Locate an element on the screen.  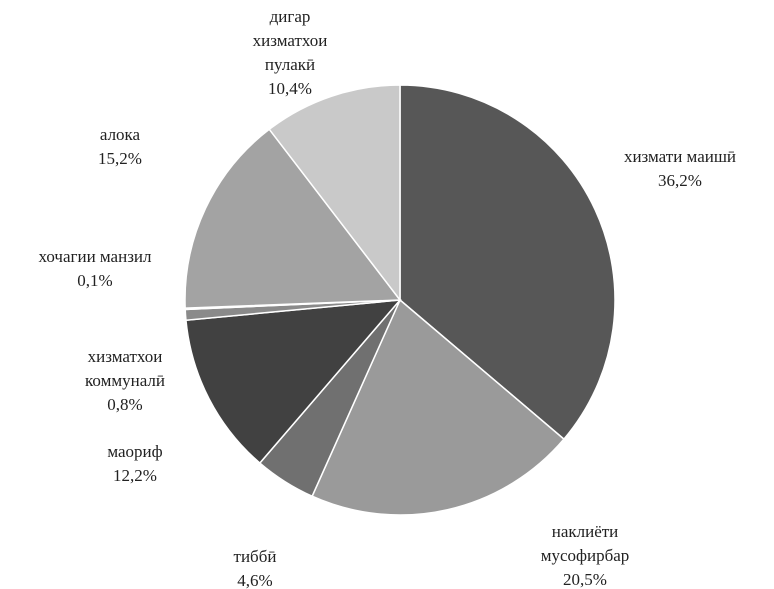
slice-label: хизматхои коммуналӣ 0,8% is located at coordinates (125, 381).